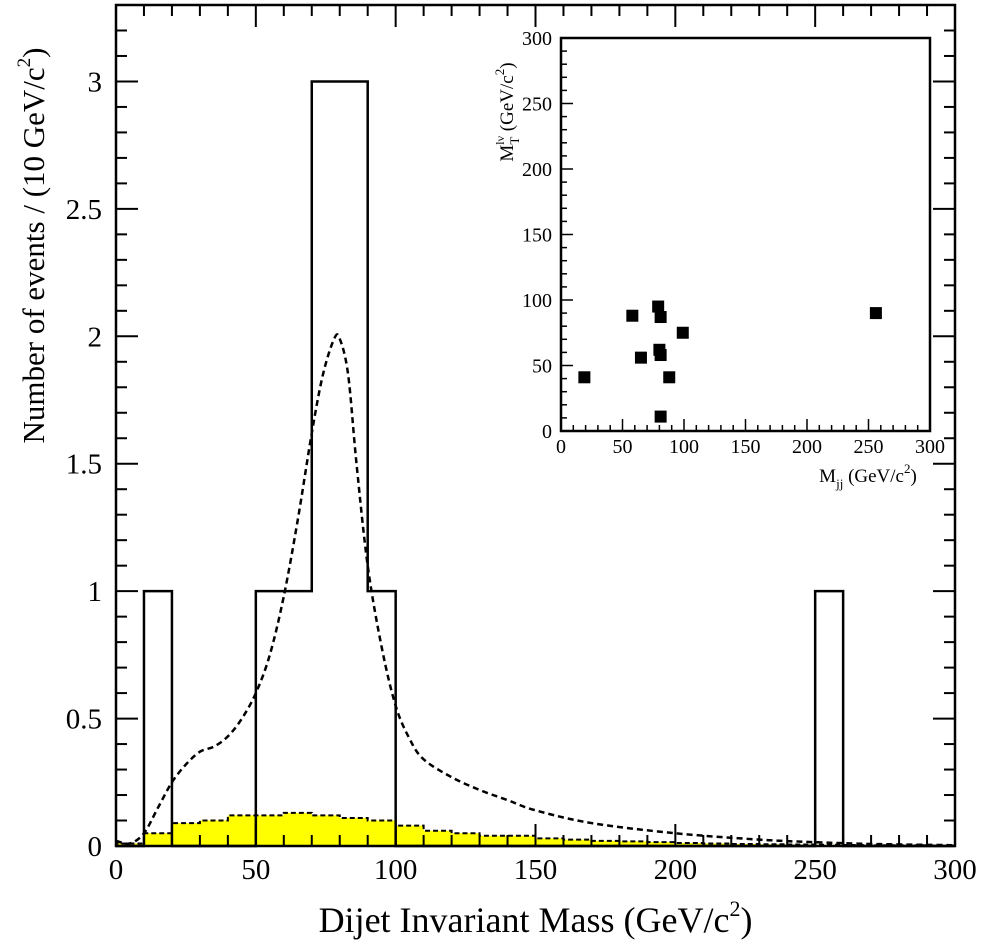 This screenshot has width=981, height=946. I want to click on inset-x-title-main: M, so click(827, 476).